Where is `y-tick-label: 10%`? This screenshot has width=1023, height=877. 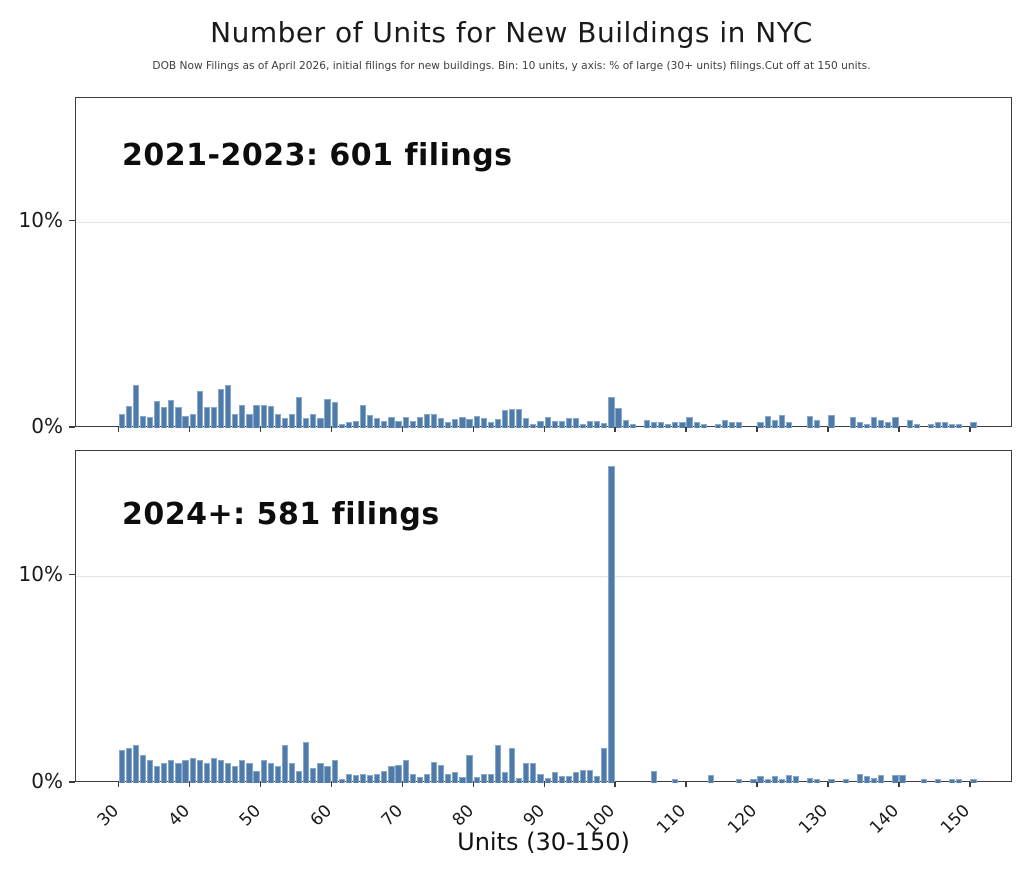
y-tick-label: 10% is located at coordinates (40, 219).